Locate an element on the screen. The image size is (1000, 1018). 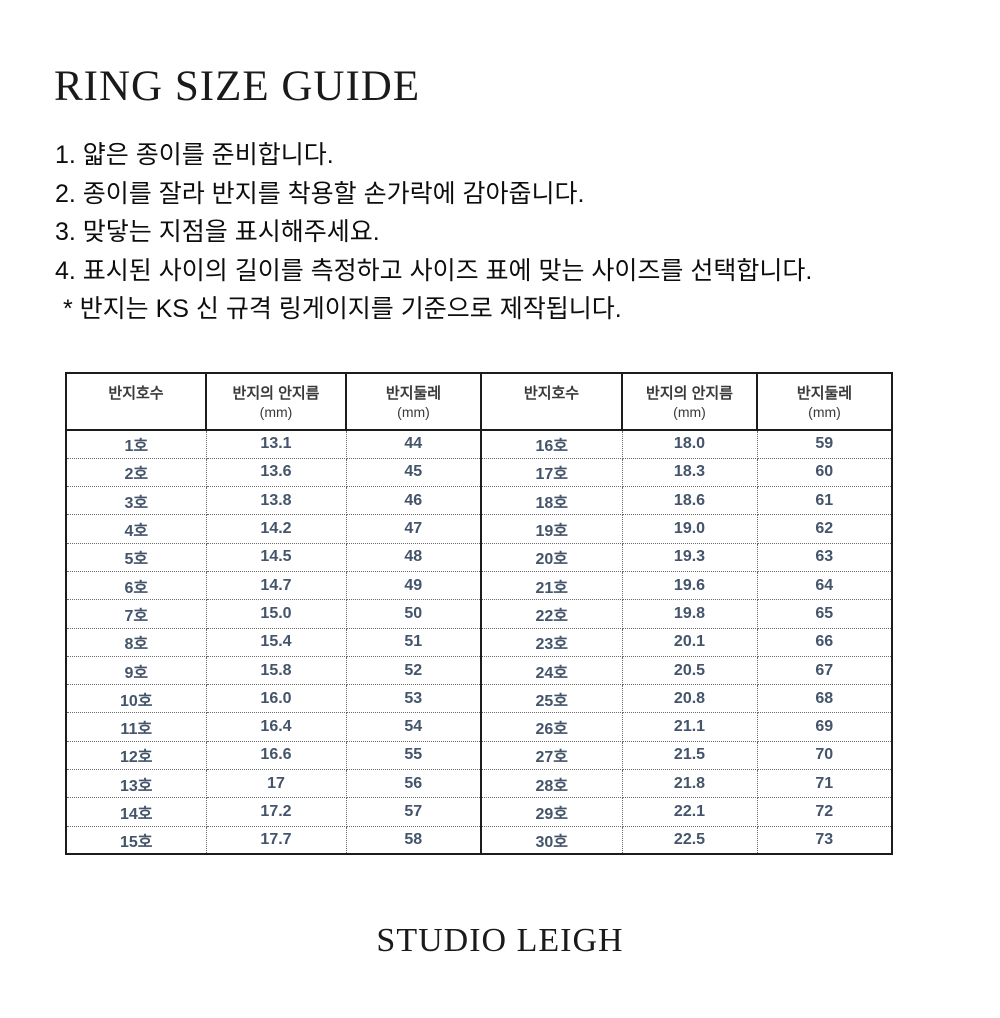
table-cell: 10호 is located at coordinates (136, 699).